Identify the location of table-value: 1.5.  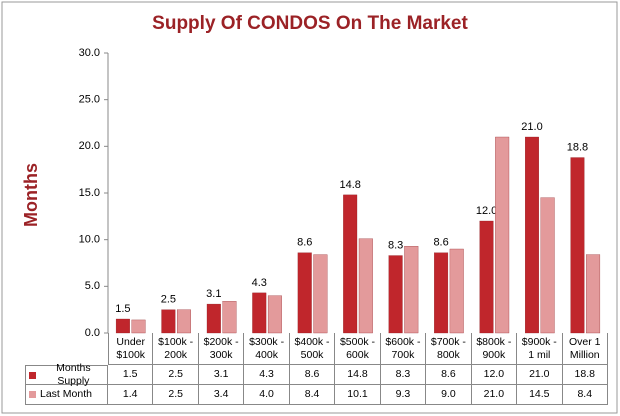
(131, 375).